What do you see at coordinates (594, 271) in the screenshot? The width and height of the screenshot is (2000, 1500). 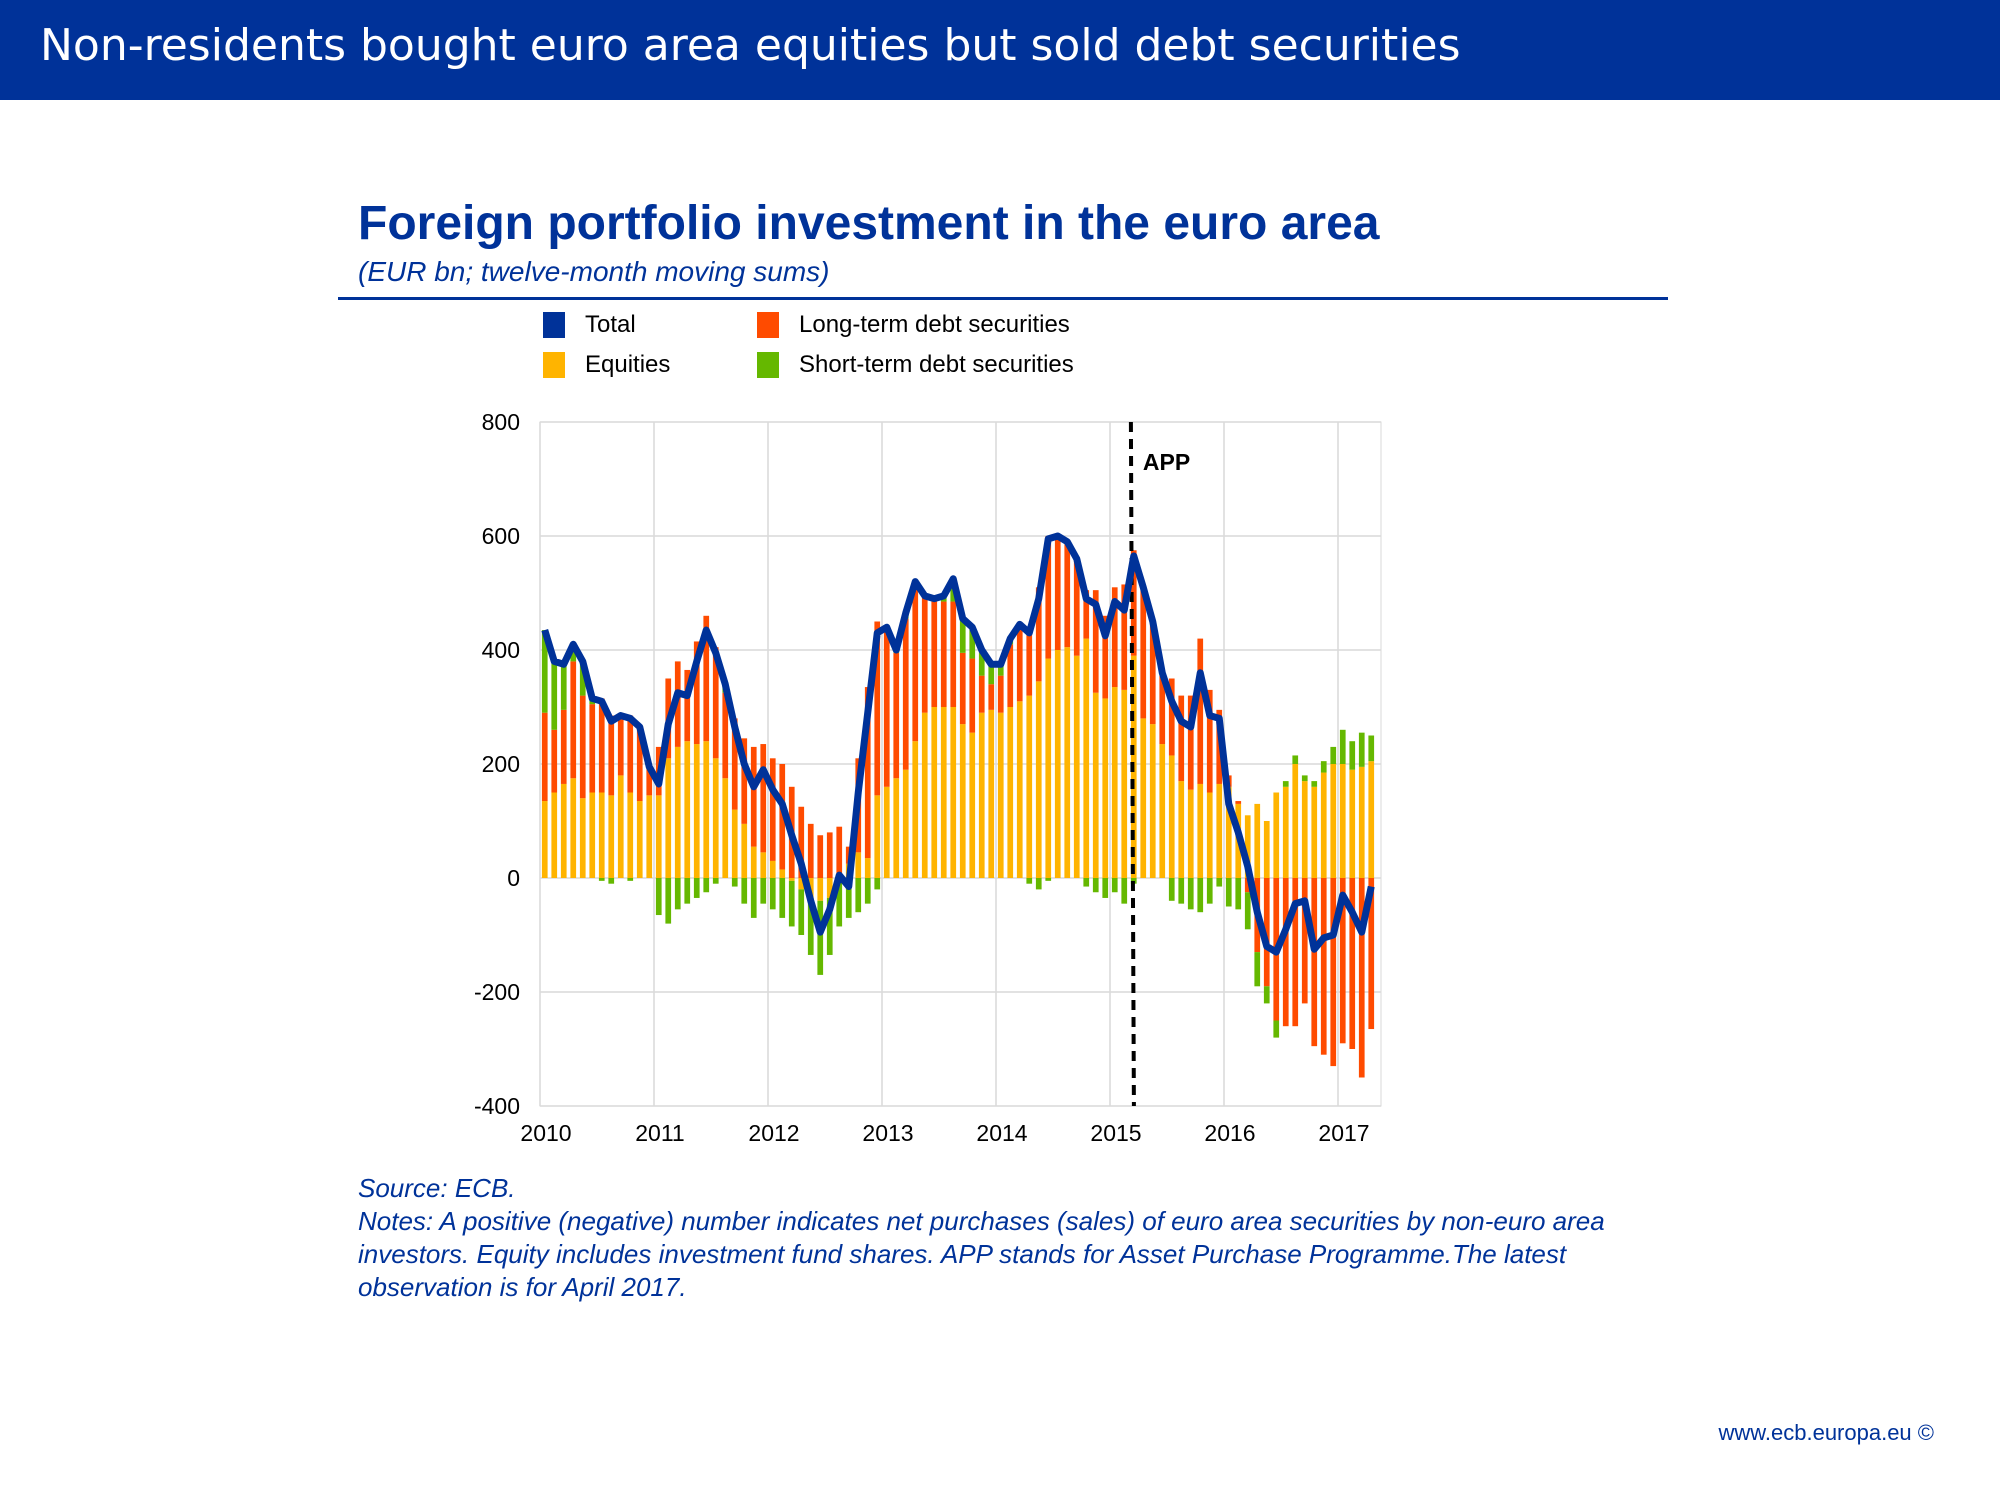 I see `chart-subtitle: (EUR bn; twelve-month moving sums)` at bounding box center [594, 271].